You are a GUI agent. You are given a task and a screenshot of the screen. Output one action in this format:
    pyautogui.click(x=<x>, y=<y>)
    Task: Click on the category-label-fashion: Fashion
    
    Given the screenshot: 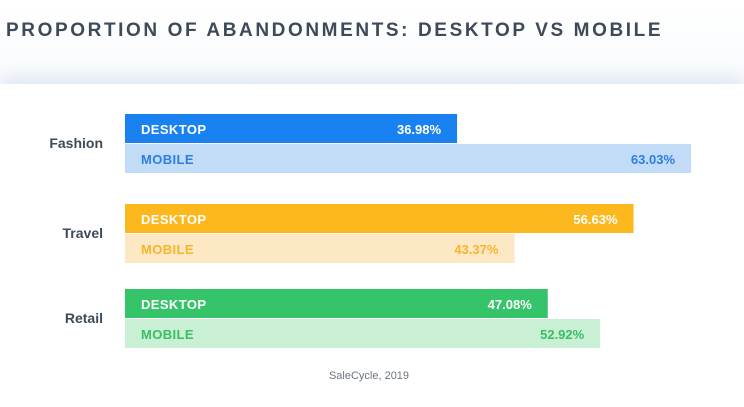 What is the action you would take?
    pyautogui.click(x=76, y=143)
    